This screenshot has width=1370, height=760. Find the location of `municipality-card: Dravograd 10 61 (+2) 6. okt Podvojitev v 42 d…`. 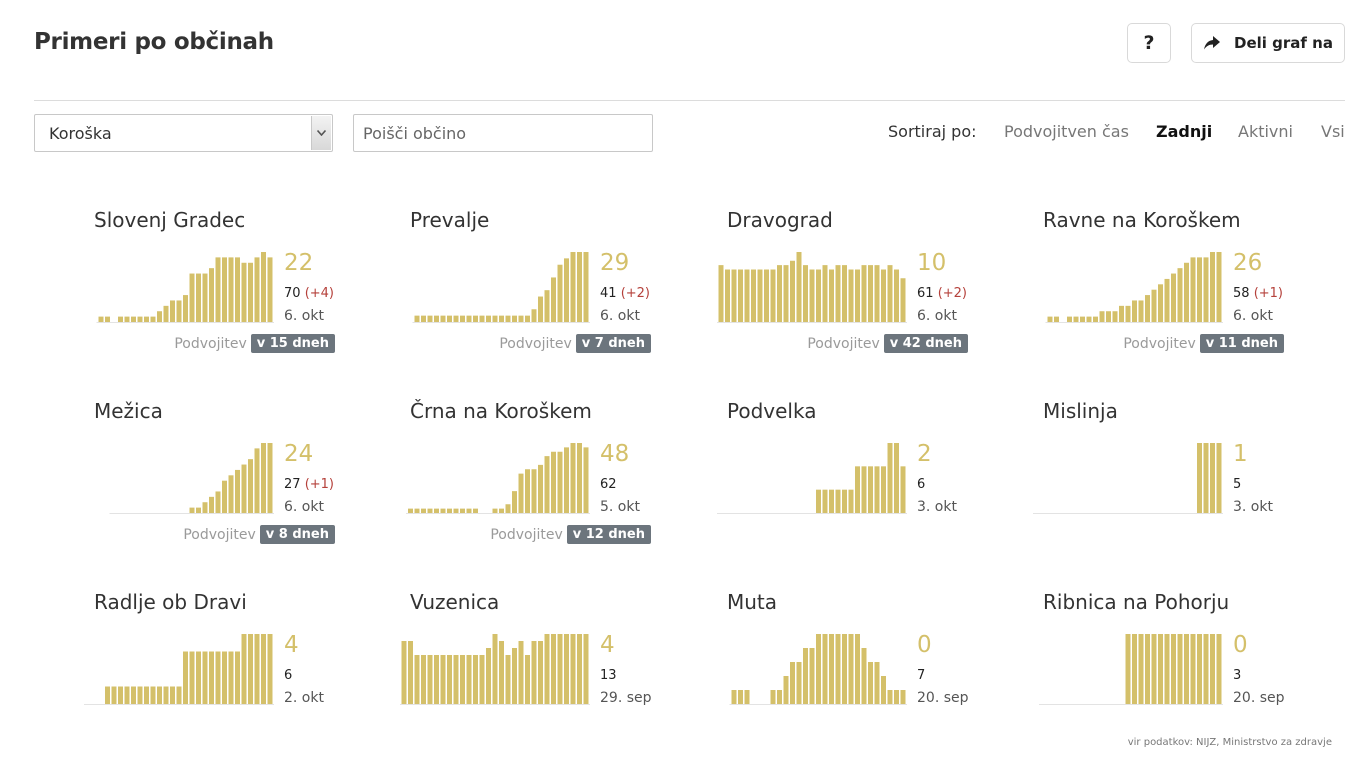

municipality-card: Dravograd 10 61 (+2) 6. okt Podvojitev v 42 d… is located at coordinates (872, 293).